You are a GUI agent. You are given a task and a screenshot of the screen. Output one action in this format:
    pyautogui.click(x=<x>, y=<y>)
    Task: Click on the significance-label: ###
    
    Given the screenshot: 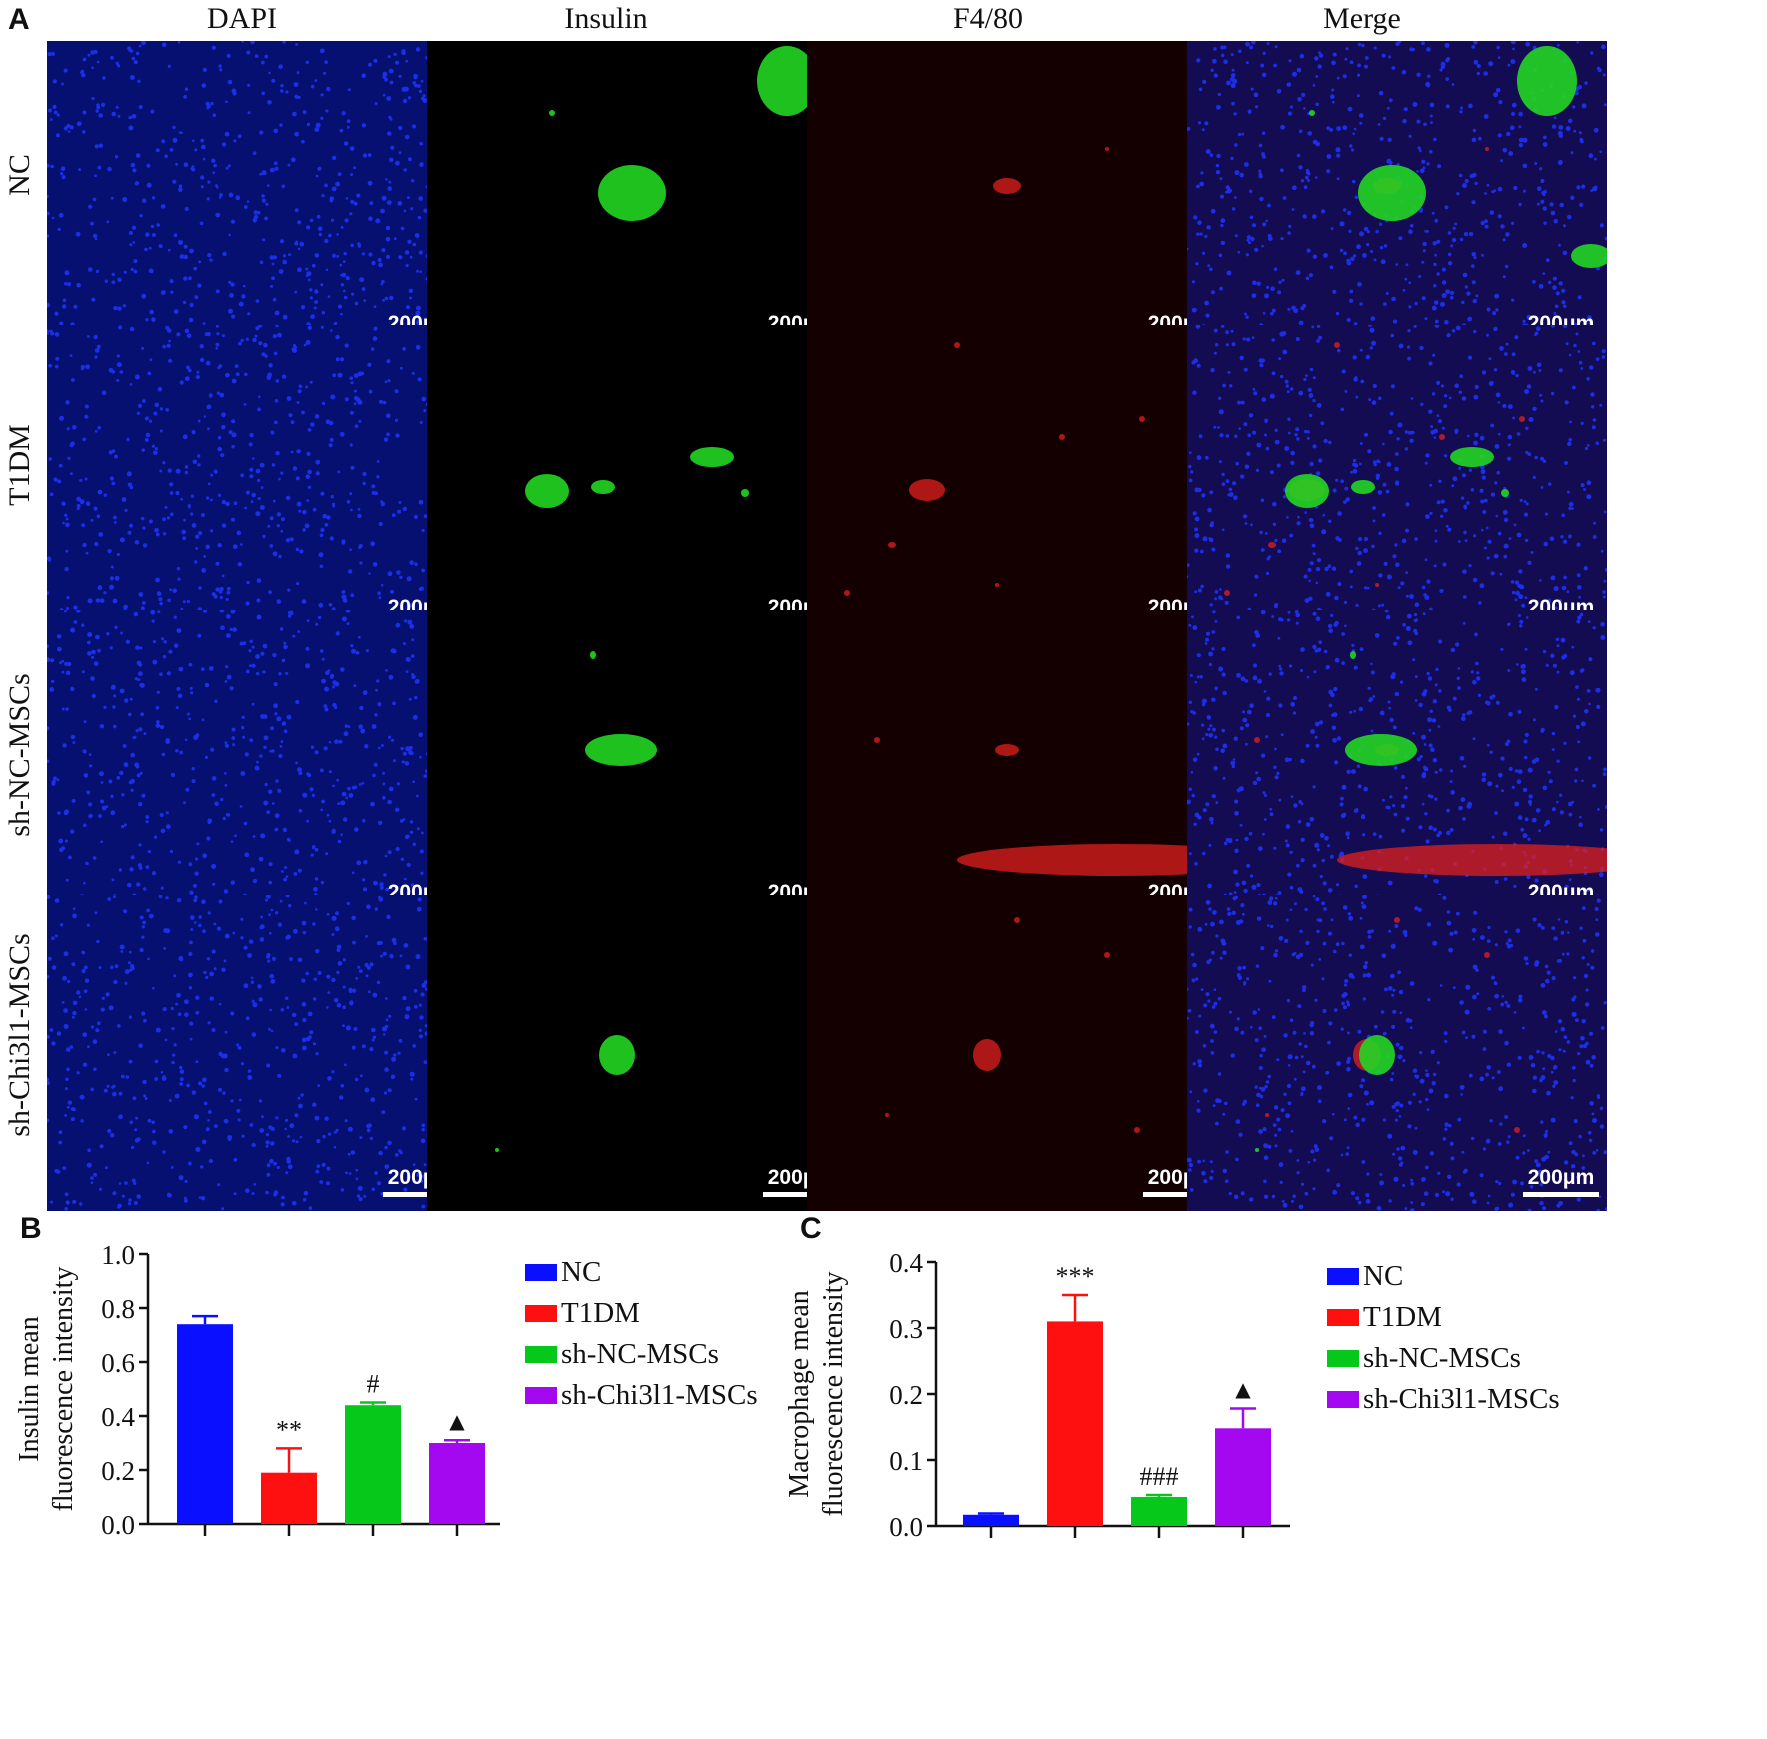 What is the action you would take?
    pyautogui.click(x=1159, y=1476)
    